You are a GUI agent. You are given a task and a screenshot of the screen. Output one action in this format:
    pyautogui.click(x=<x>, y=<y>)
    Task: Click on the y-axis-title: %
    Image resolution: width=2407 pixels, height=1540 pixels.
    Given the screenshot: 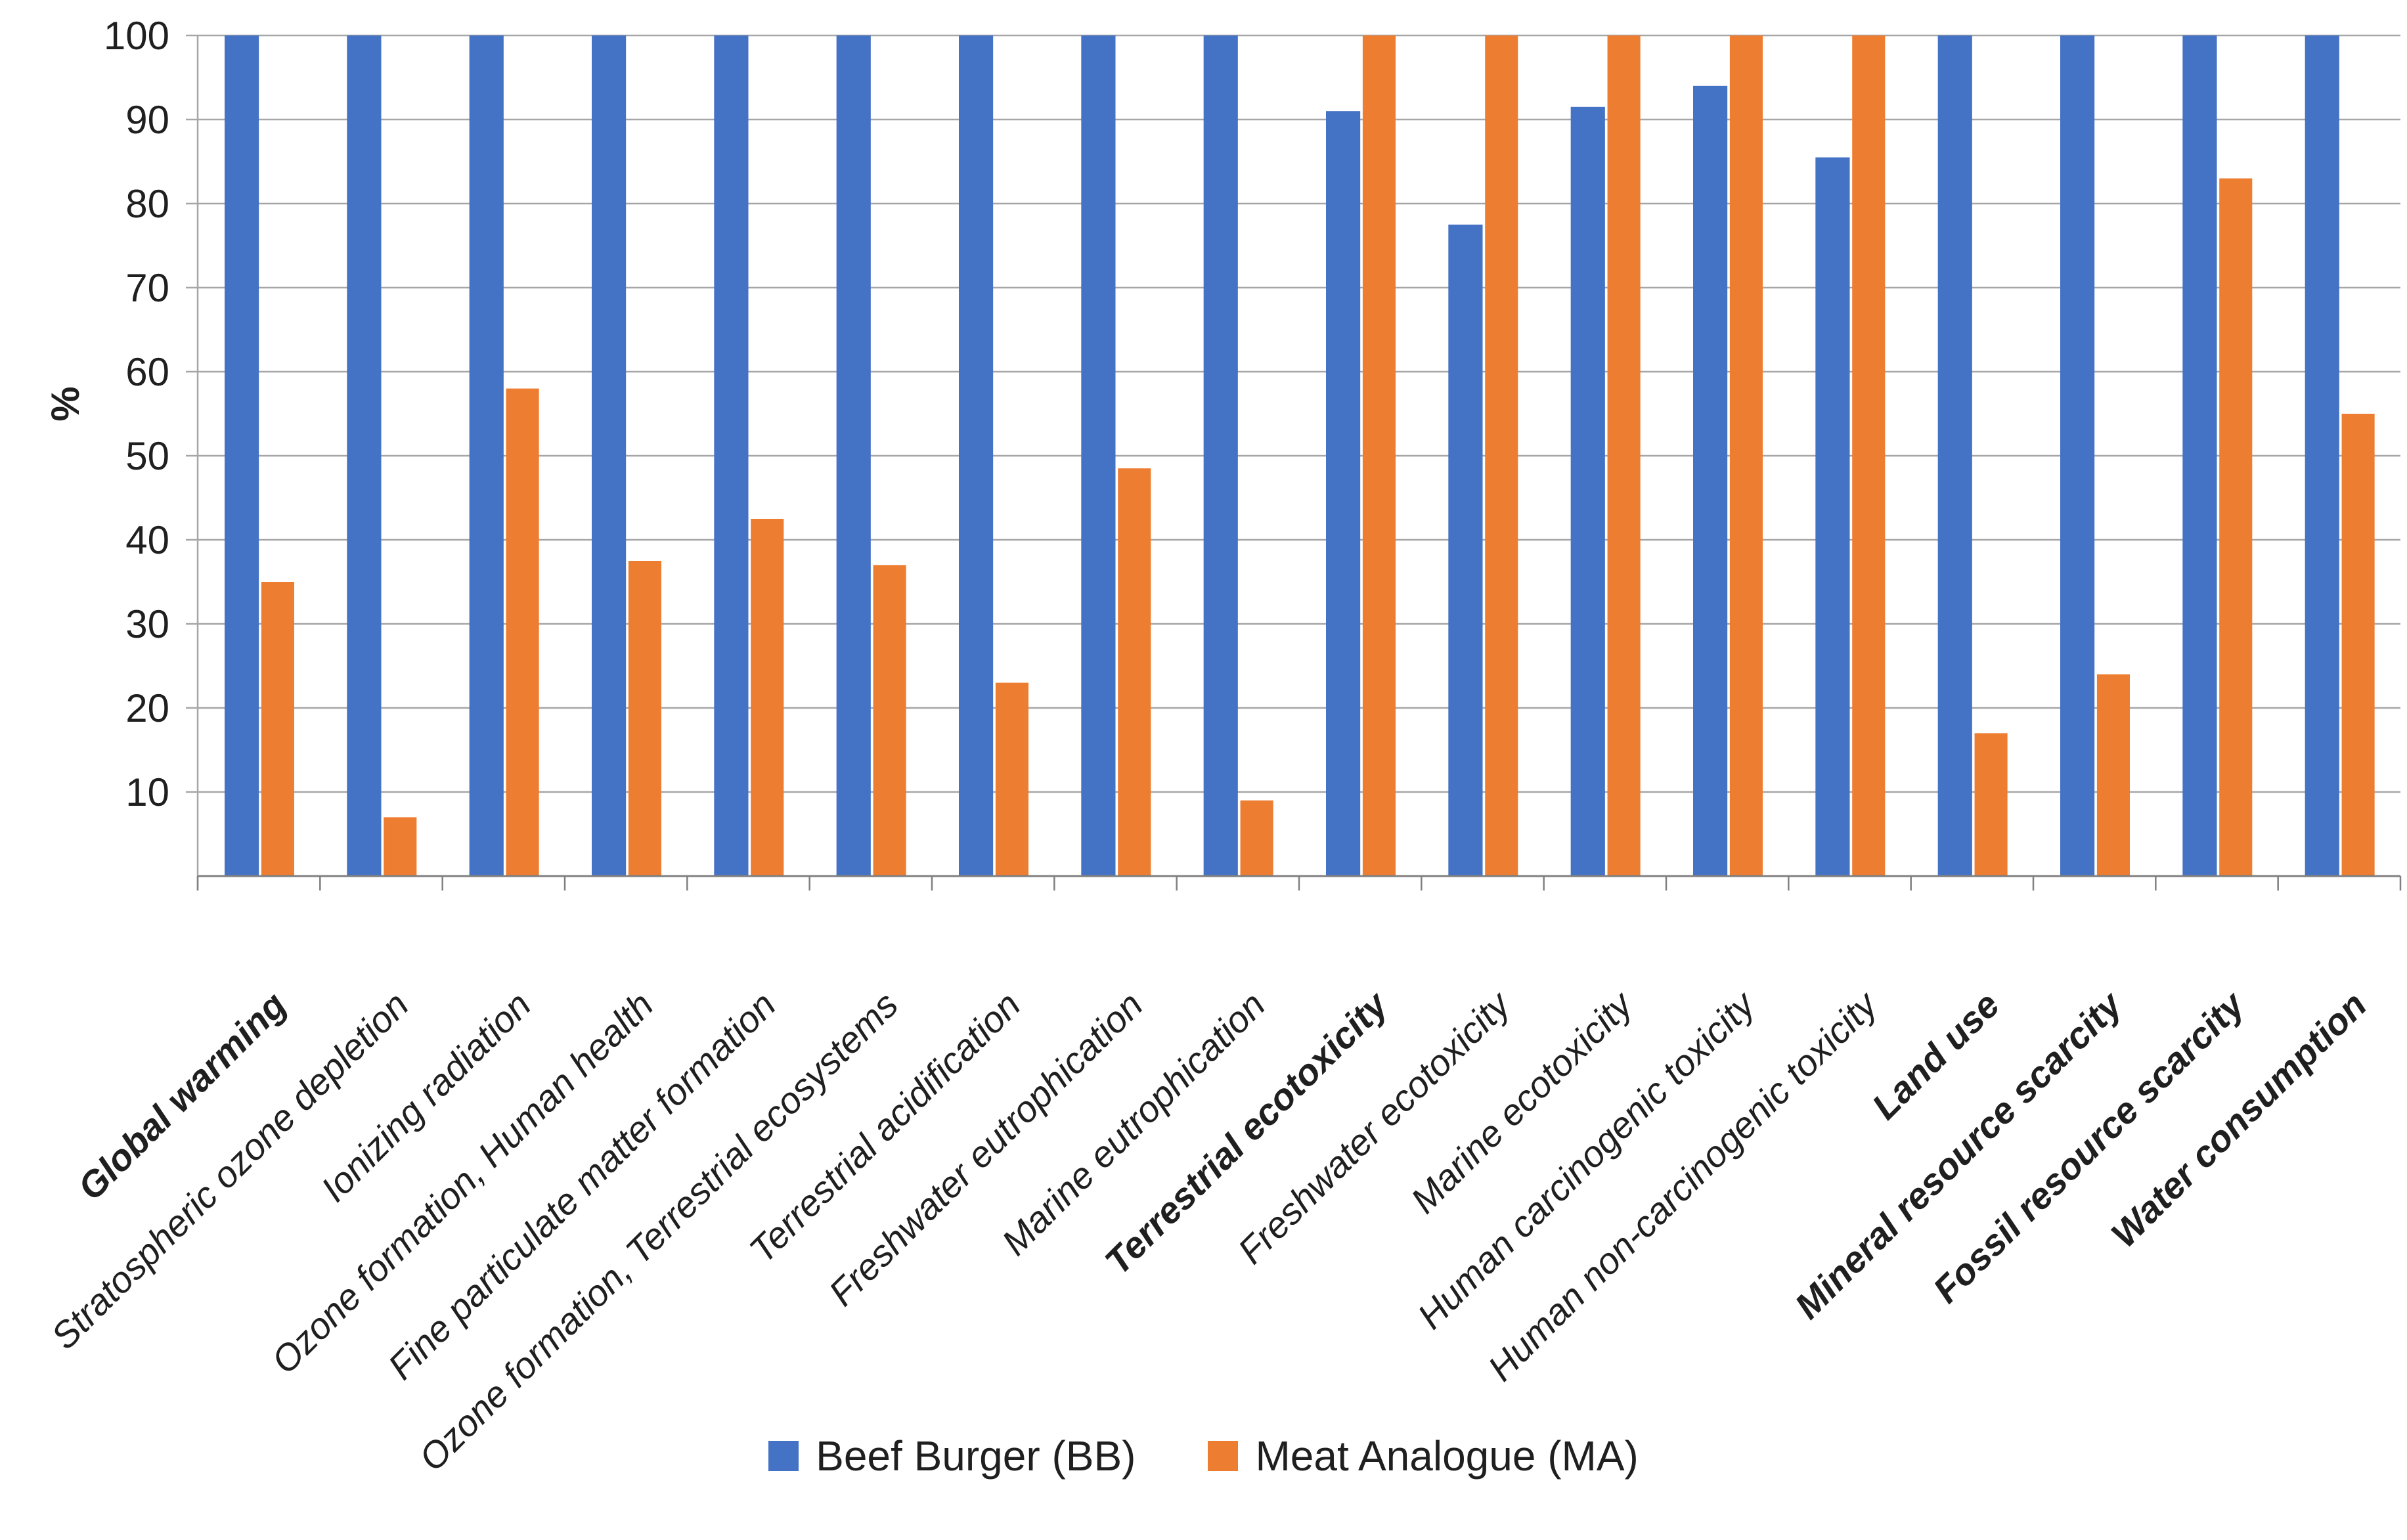 What is the action you would take?
    pyautogui.click(x=65, y=403)
    